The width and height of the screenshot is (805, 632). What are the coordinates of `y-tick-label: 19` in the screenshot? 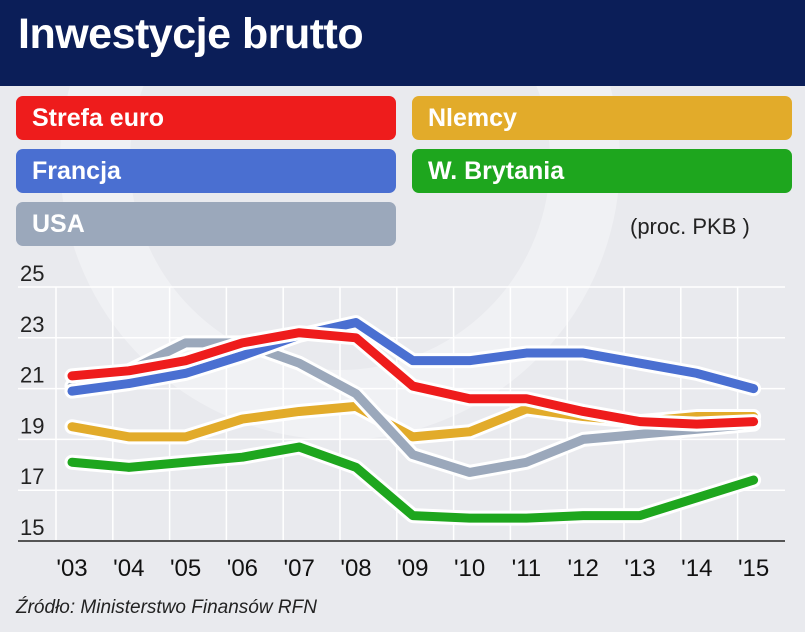 It's located at (32, 425).